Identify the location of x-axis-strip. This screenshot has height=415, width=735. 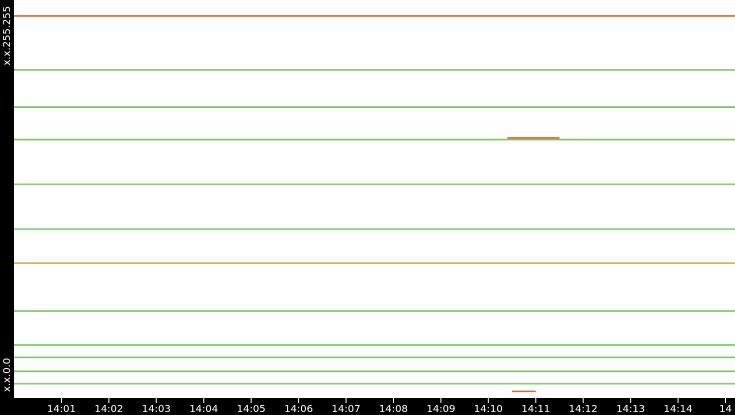
(367, 406).